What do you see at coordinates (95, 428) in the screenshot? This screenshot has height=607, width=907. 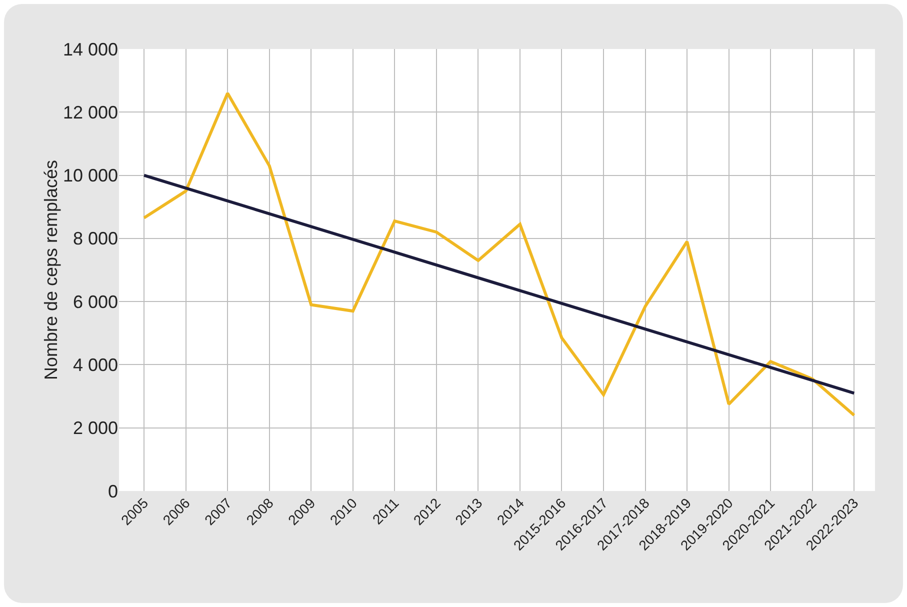 I see `y-tick-label: 2 000` at bounding box center [95, 428].